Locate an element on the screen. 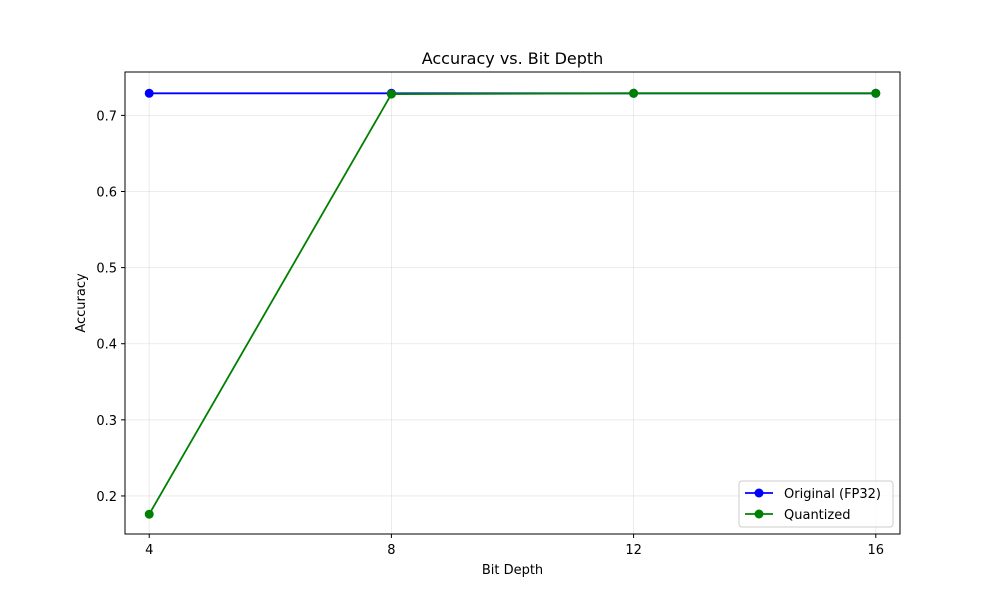  legend-item: Original (FP32) is located at coordinates (813, 494).